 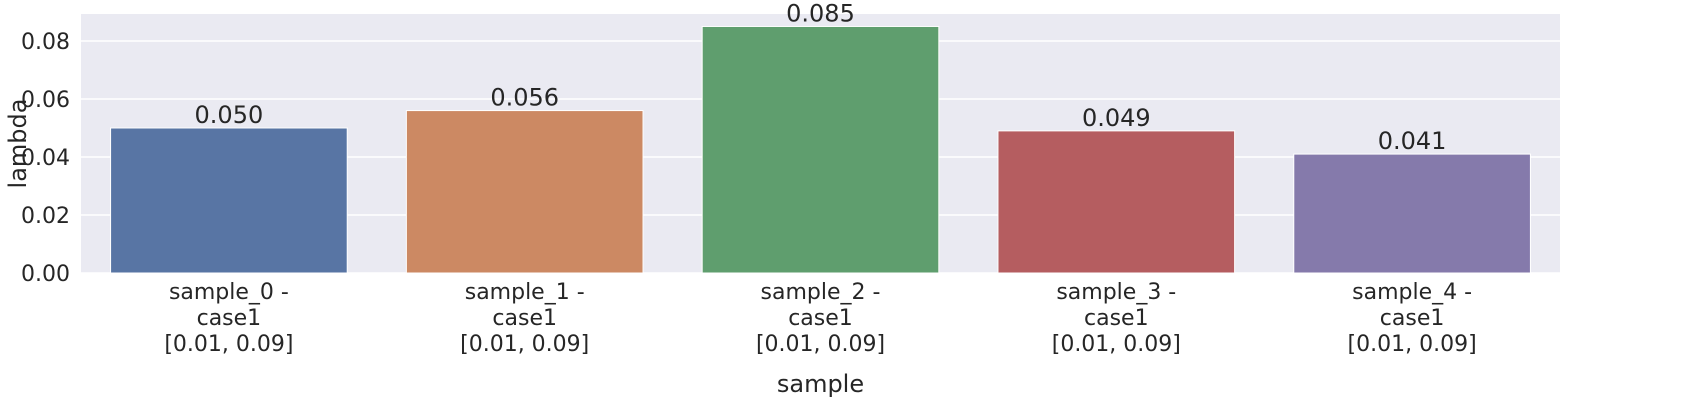 I want to click on x-tick-label: sample_1 -case1 [0.01, 0.09], so click(x=524, y=318).